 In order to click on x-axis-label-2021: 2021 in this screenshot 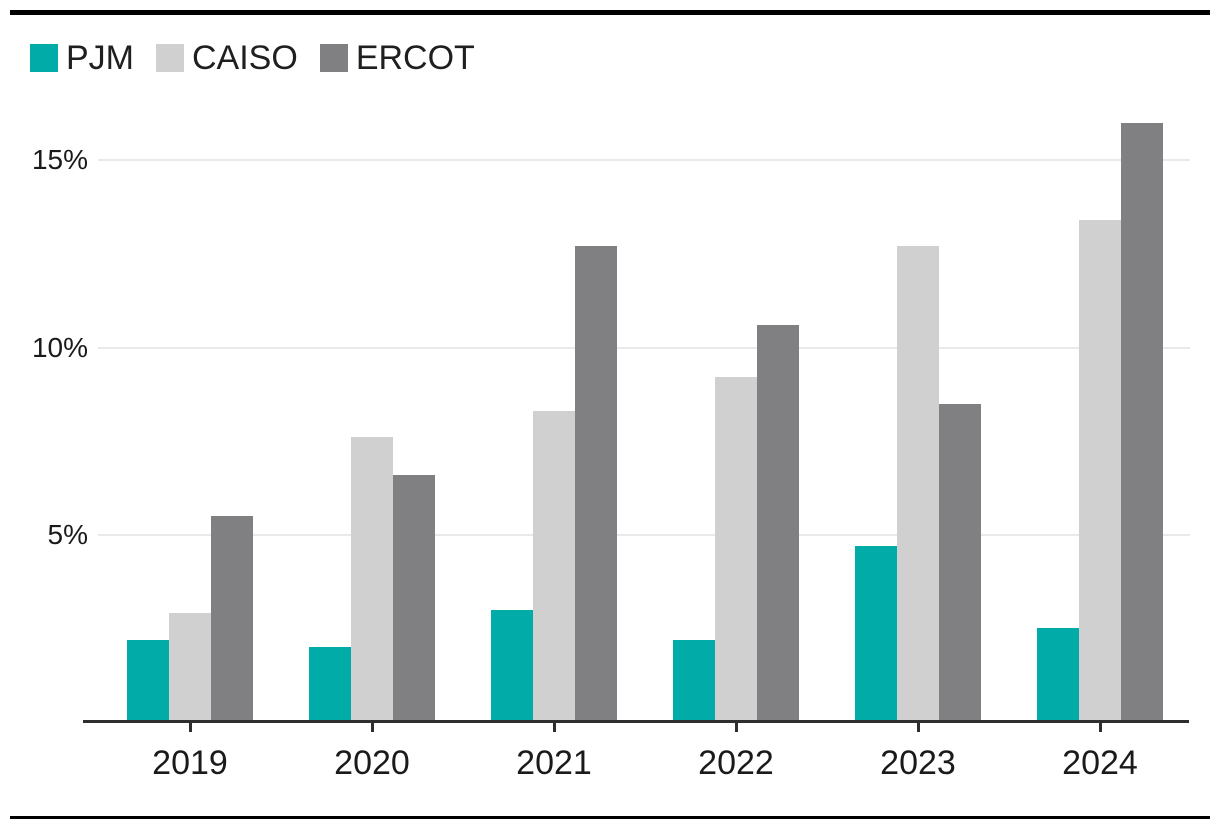, I will do `click(554, 763)`.